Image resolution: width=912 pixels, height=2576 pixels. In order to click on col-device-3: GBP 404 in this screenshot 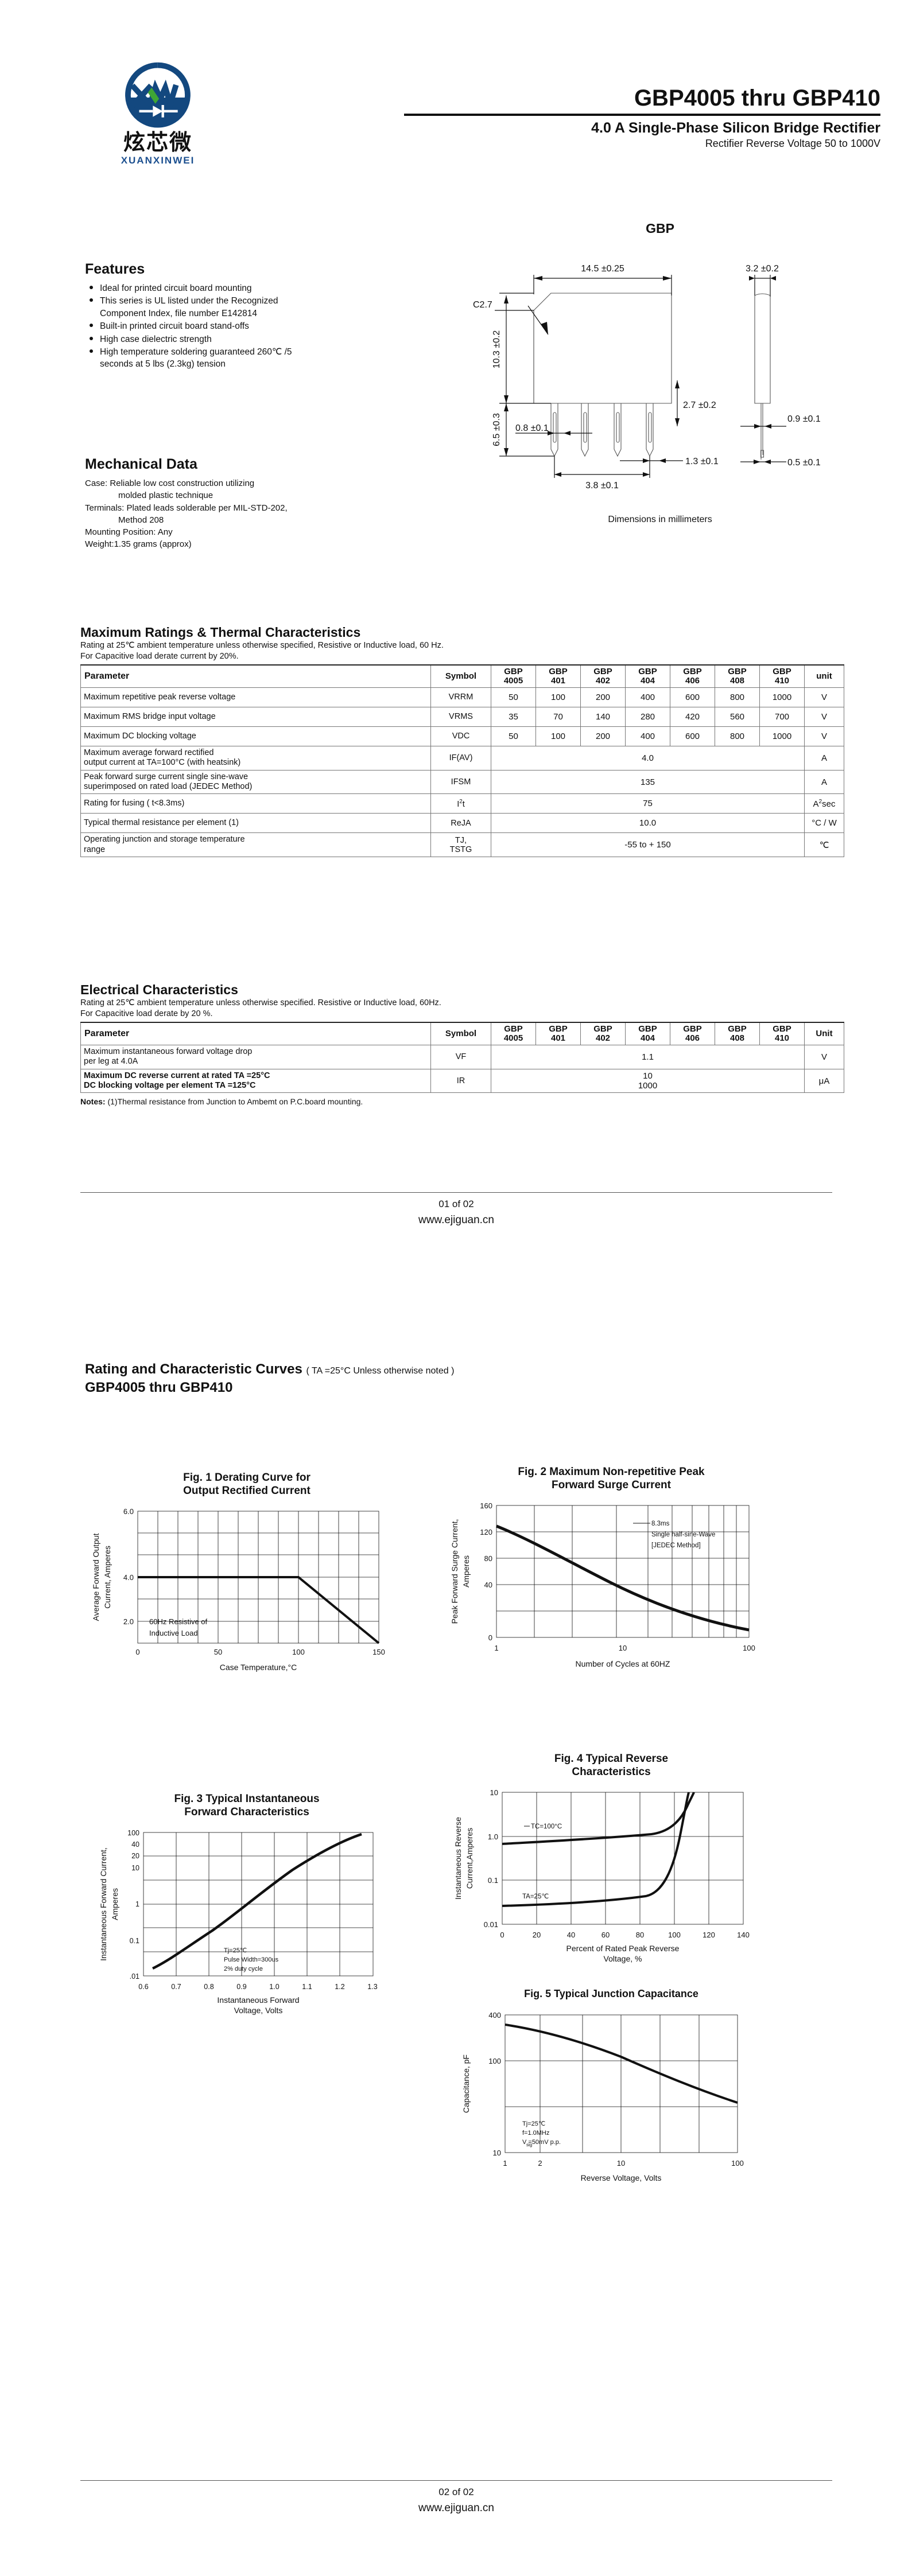, I will do `click(648, 676)`.